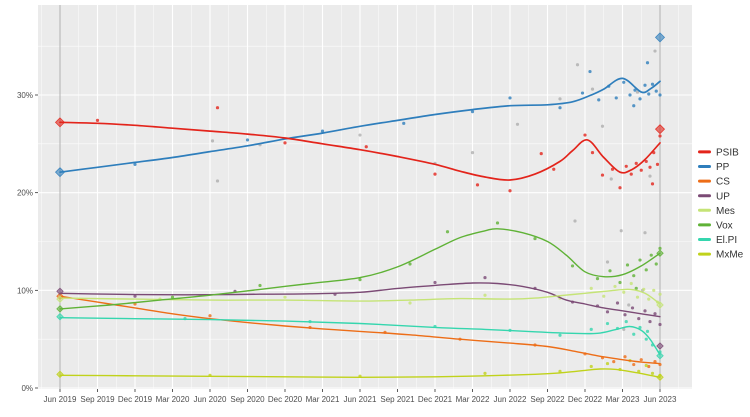 This screenshot has width=750, height=417. What do you see at coordinates (360, 151) in the screenshot?
I see `trend-line-PSIB` at bounding box center [360, 151].